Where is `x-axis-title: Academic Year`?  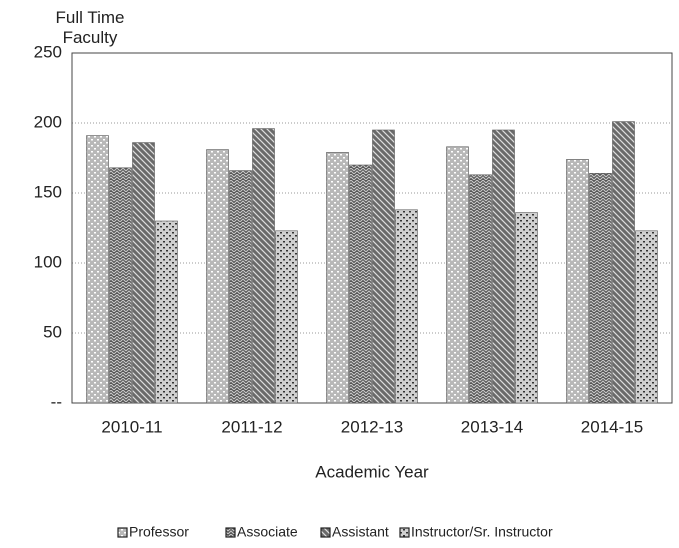
x-axis-title: Academic Year is located at coordinates (372, 471).